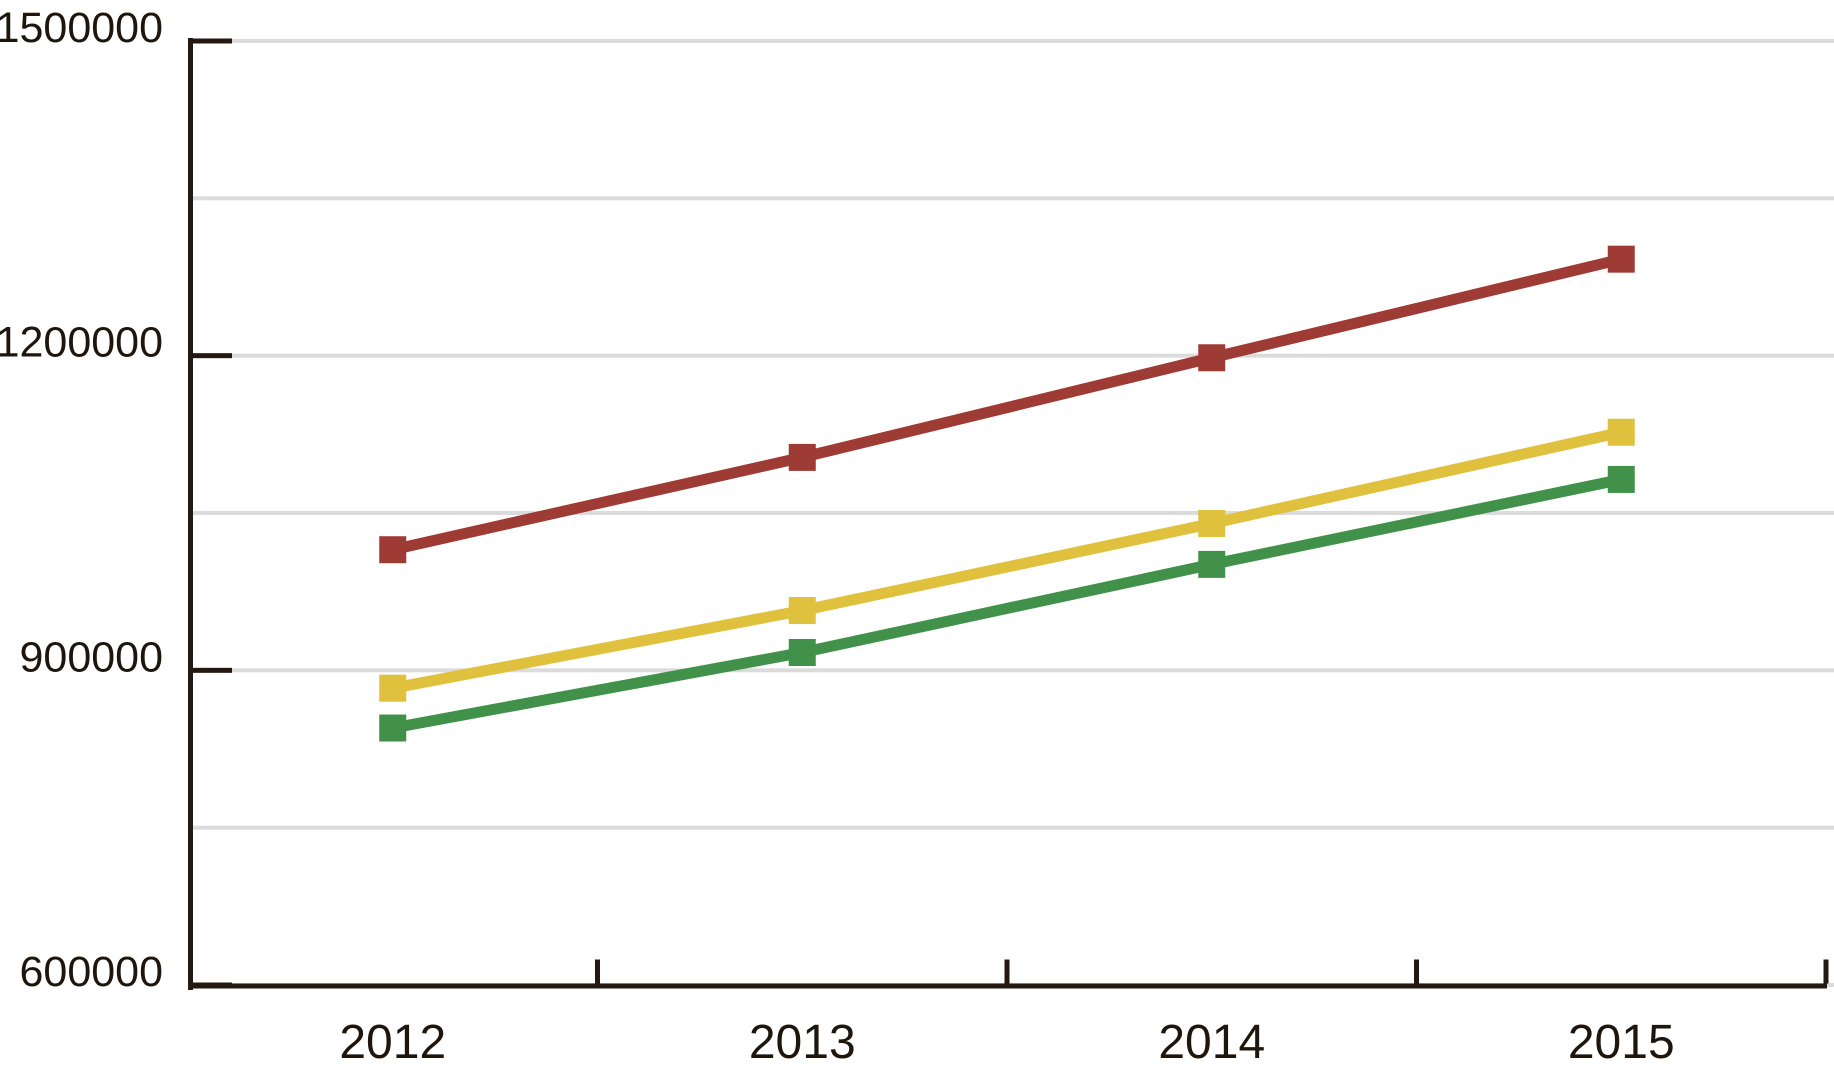 The width and height of the screenshot is (1834, 1070). Describe the element at coordinates (802, 457) in the screenshot. I see `marker-series-red-2013` at that location.